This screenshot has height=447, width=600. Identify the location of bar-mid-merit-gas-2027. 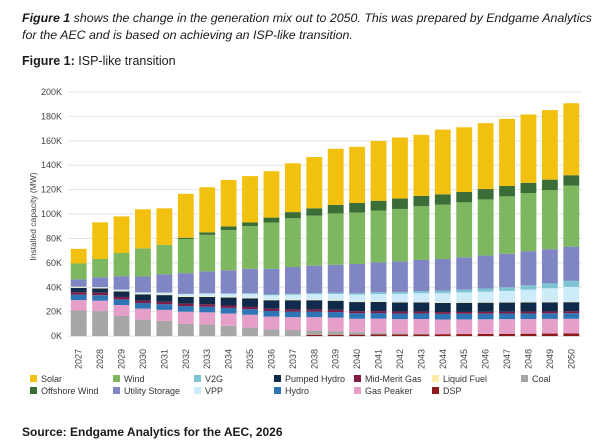
(78, 293).